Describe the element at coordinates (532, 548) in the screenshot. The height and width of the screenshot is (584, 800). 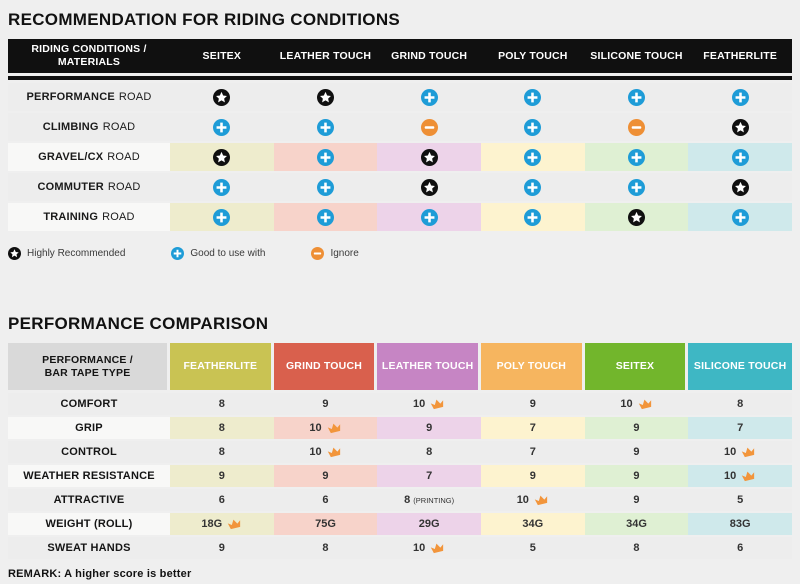
I see `score-value: 5` at that location.